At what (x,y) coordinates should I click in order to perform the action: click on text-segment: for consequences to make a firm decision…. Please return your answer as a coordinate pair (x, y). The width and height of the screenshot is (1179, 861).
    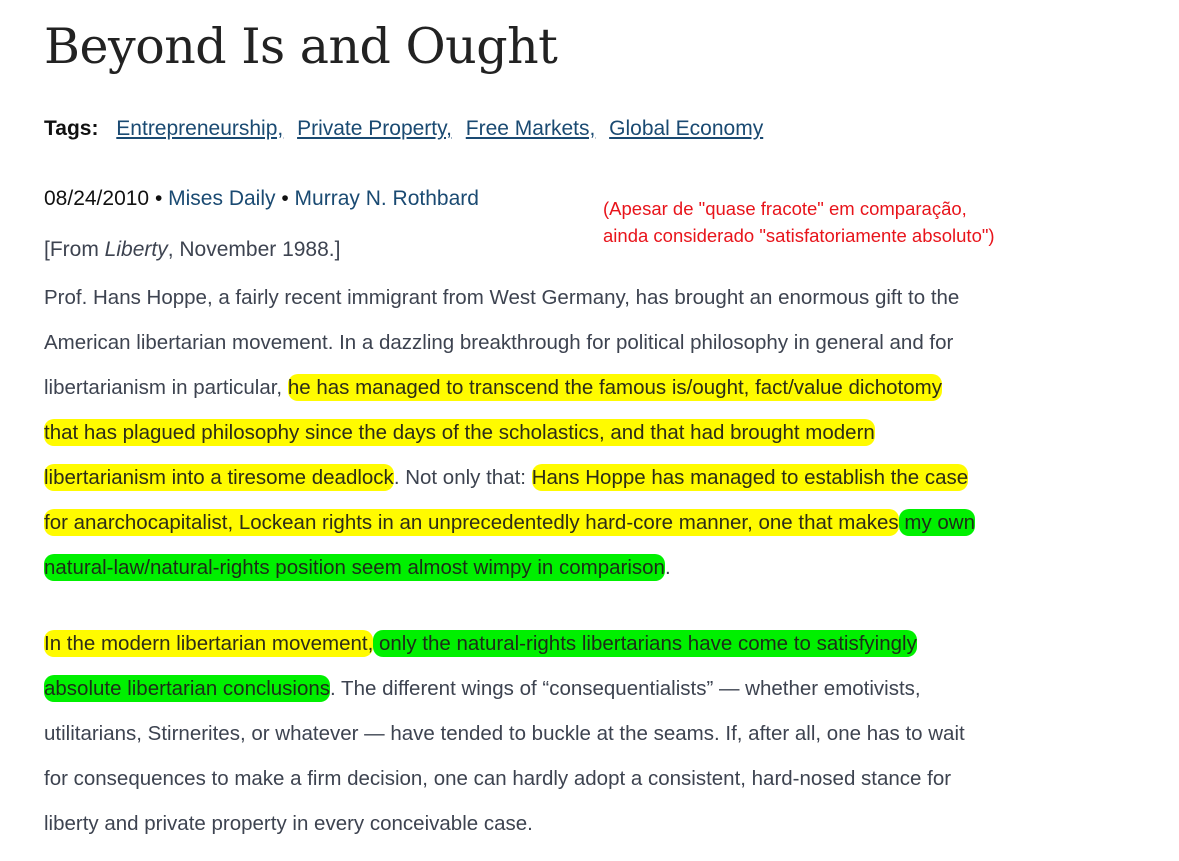
    Looking at the image, I should click on (498, 778).